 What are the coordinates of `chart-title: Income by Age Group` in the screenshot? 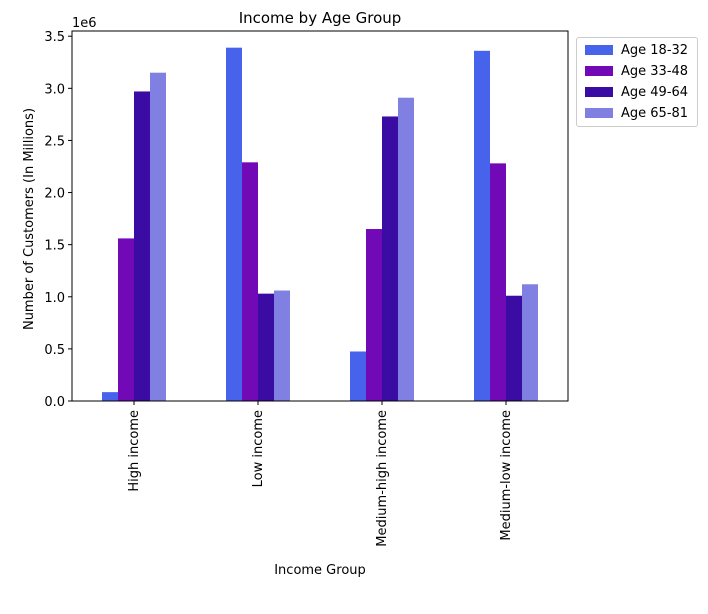 It's located at (320, 18).